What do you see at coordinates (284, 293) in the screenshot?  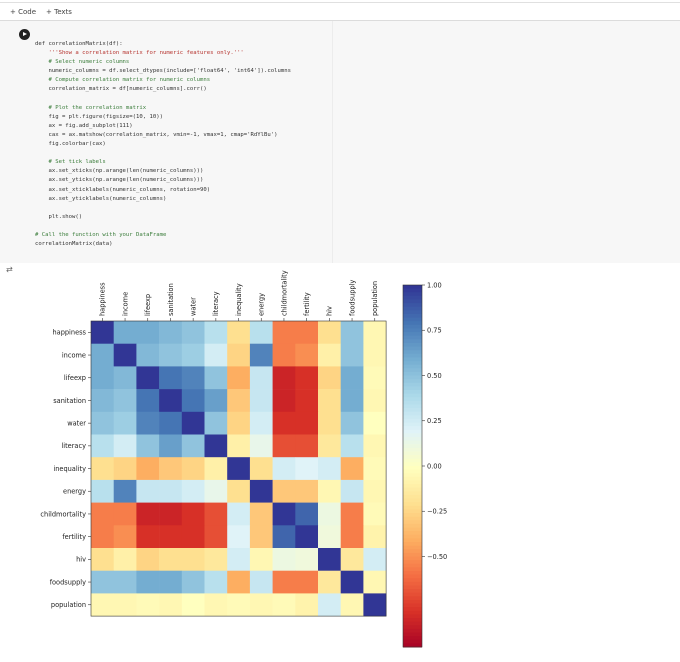 I see `x-tick-label: childmortality` at bounding box center [284, 293].